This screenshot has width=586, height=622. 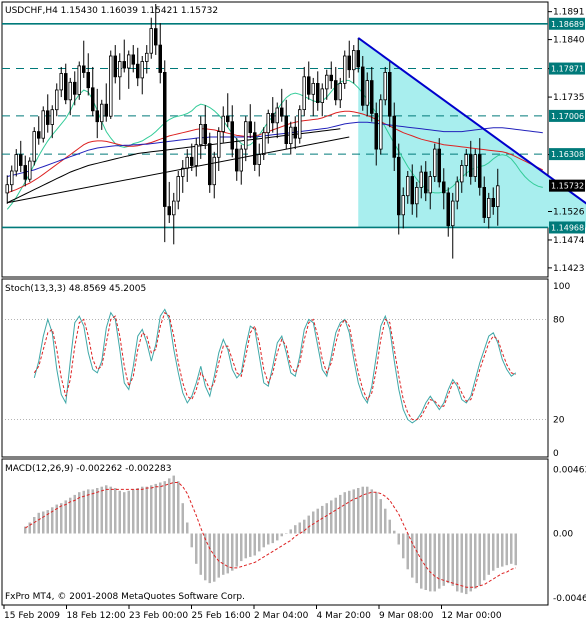 I want to click on macd-signal-line, so click(x=270, y=535).